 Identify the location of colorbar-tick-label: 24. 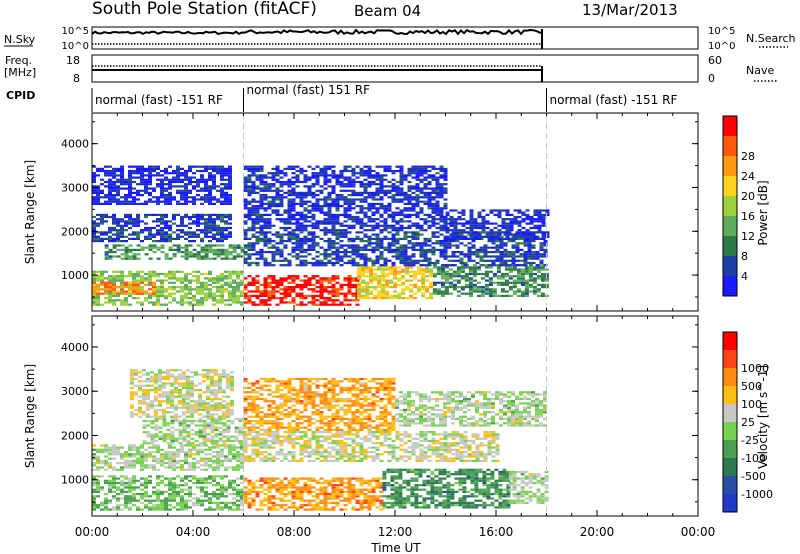
(748, 176).